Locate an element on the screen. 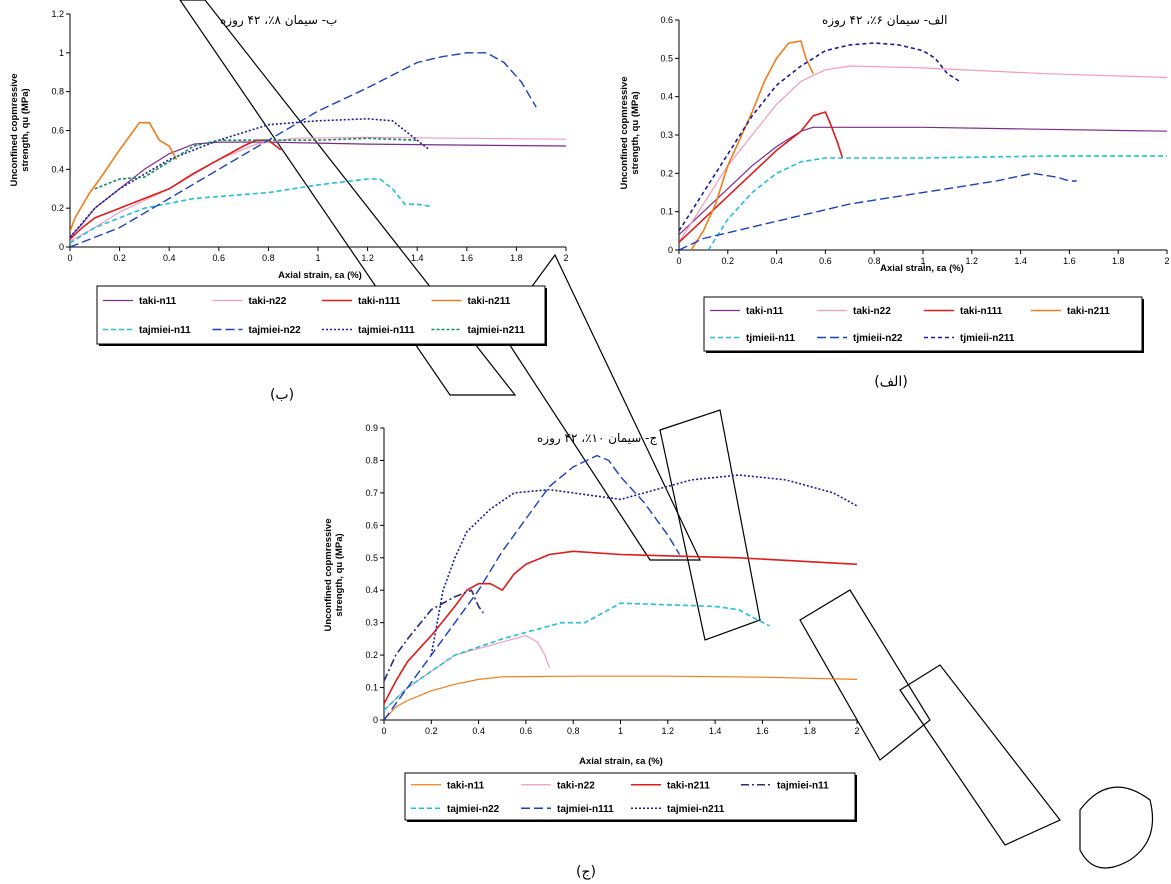 The width and height of the screenshot is (1171, 884). series-line-taki-n111 is located at coordinates (176, 189).